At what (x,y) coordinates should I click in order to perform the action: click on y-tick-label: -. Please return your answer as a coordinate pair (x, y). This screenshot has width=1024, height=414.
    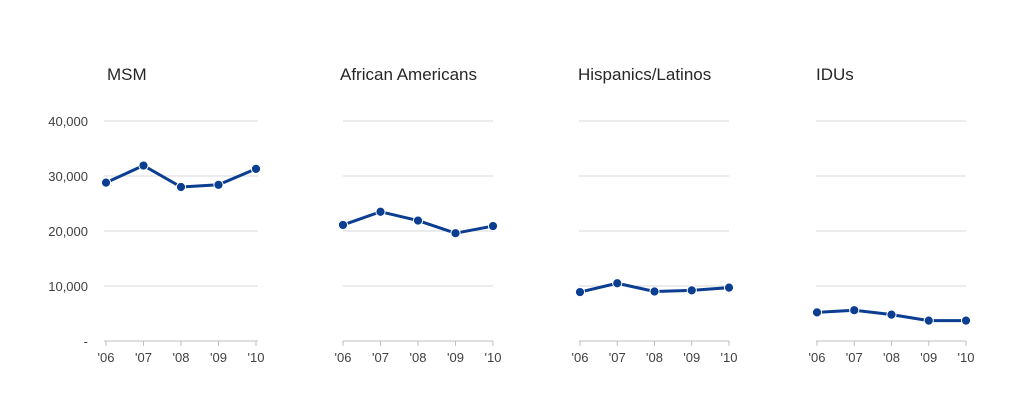
    Looking at the image, I should click on (86, 341).